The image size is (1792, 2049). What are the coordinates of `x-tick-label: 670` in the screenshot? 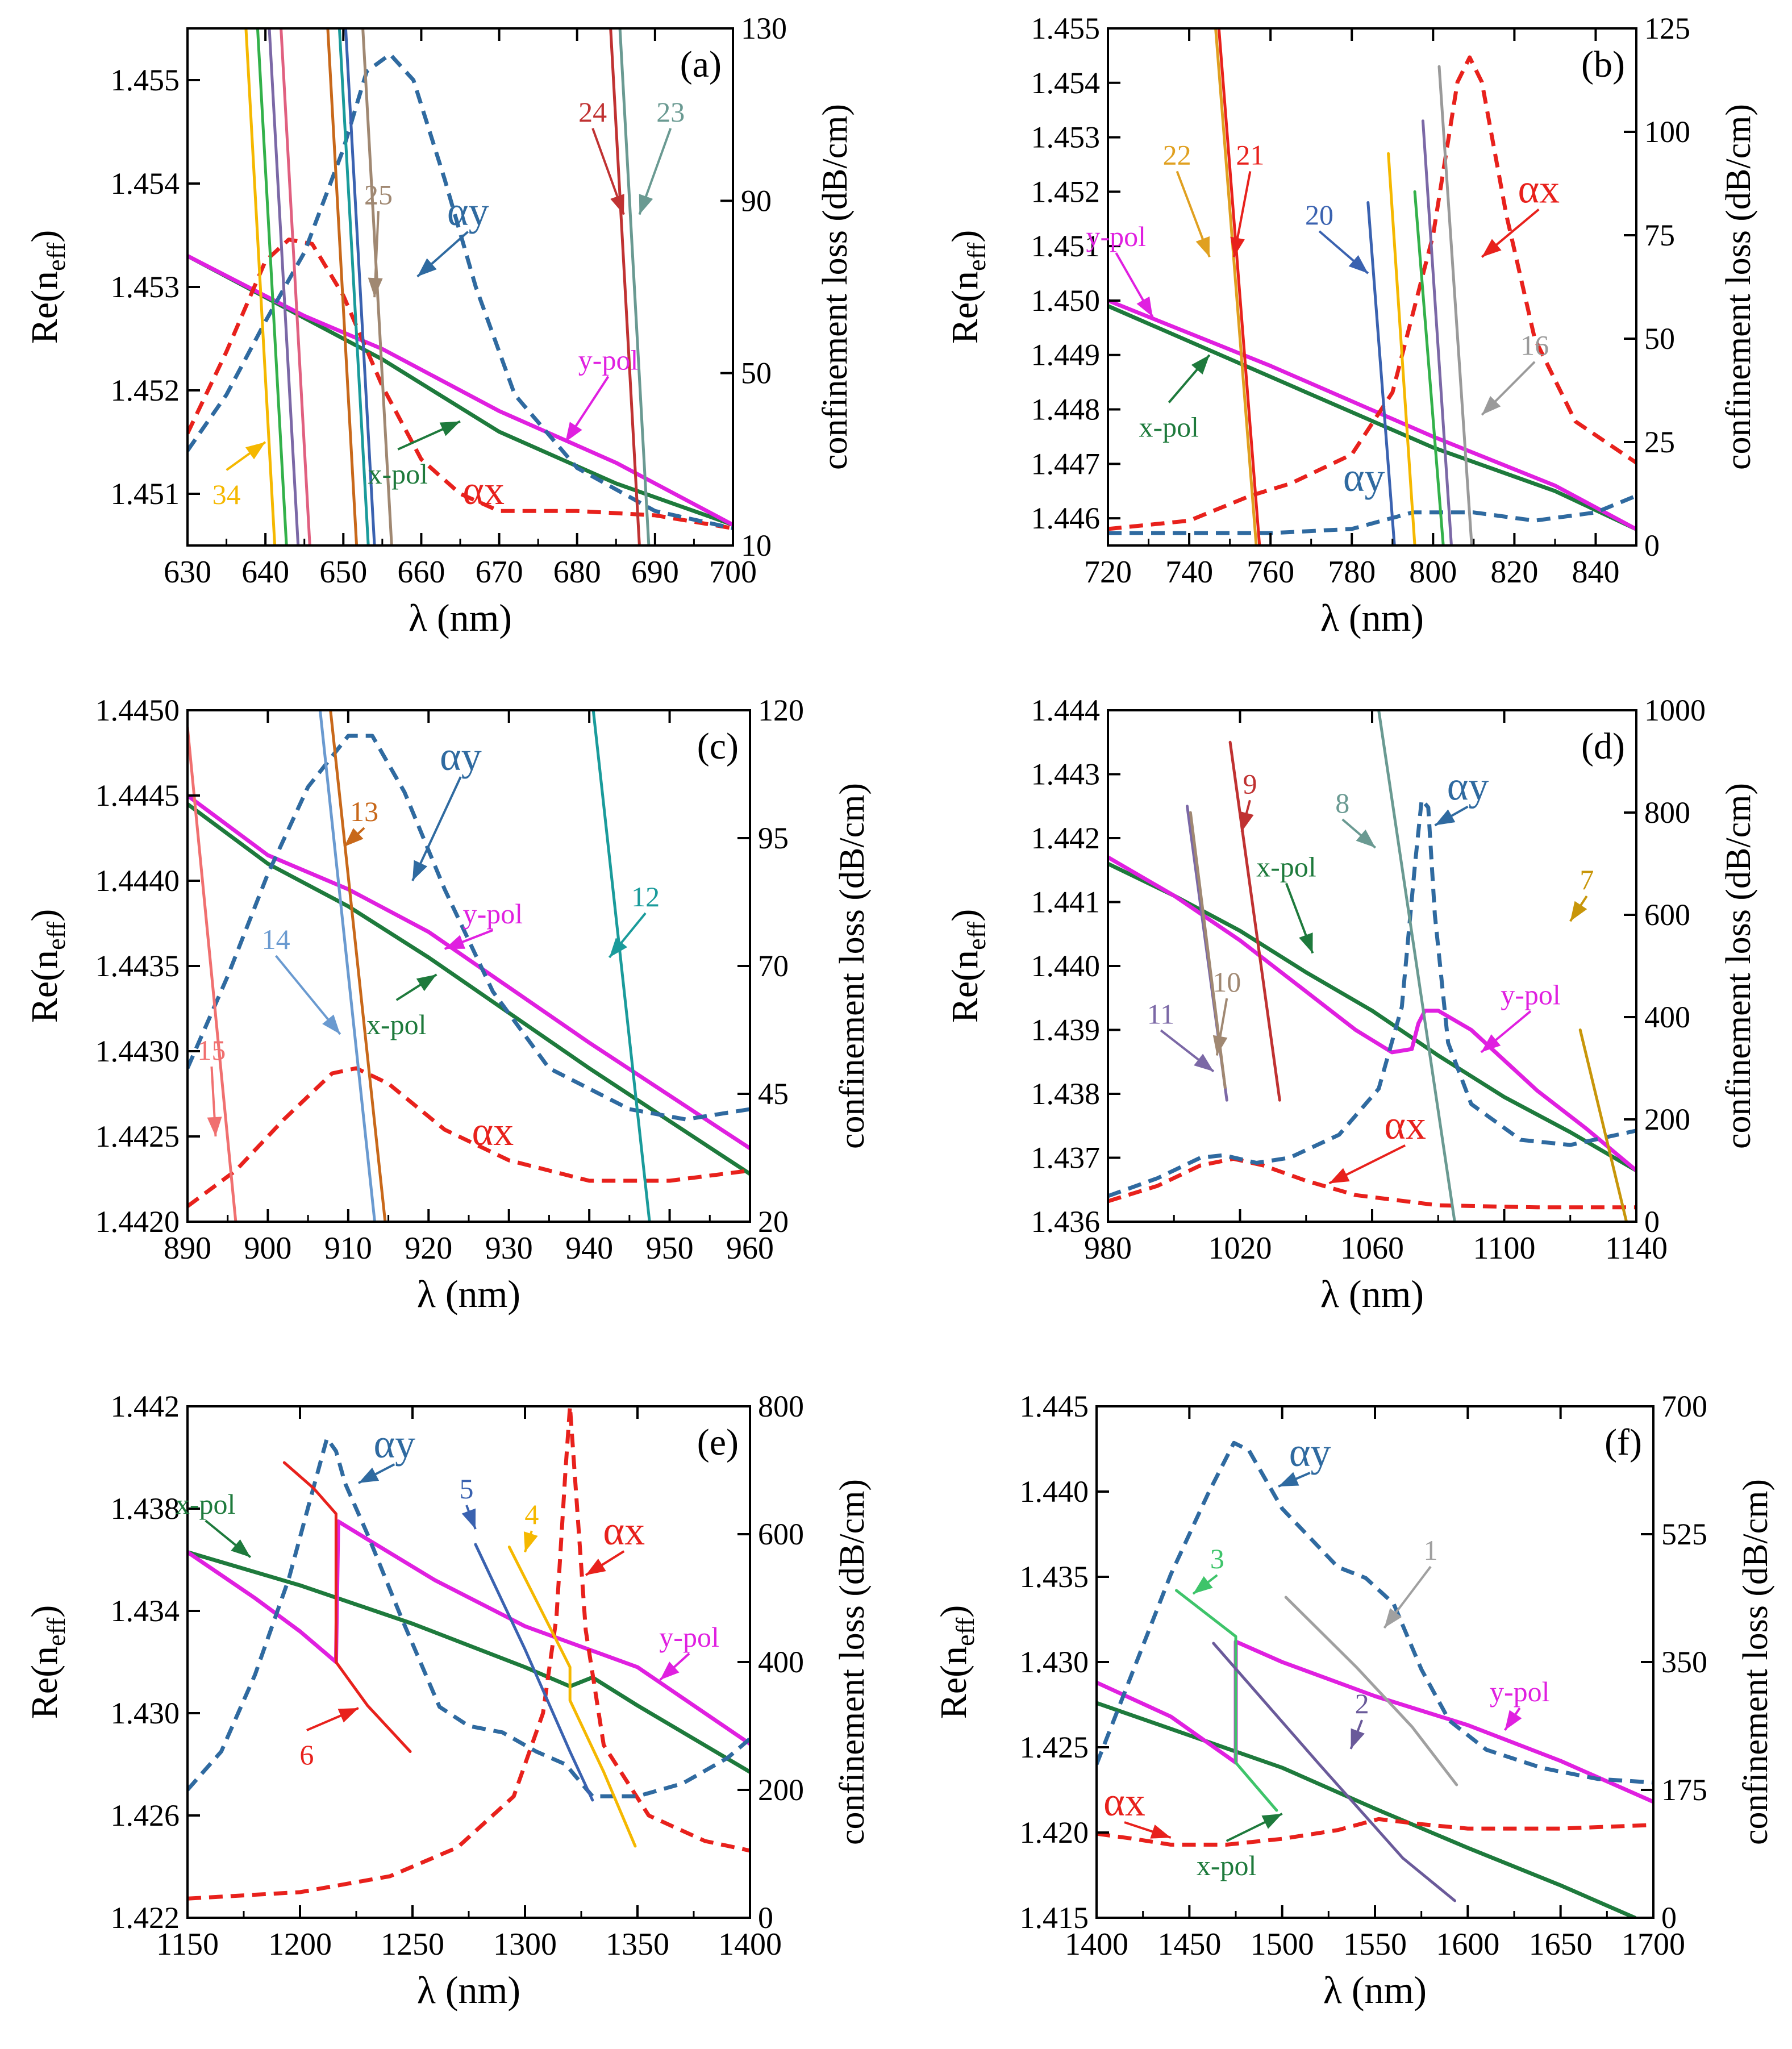 It's located at (499, 573).